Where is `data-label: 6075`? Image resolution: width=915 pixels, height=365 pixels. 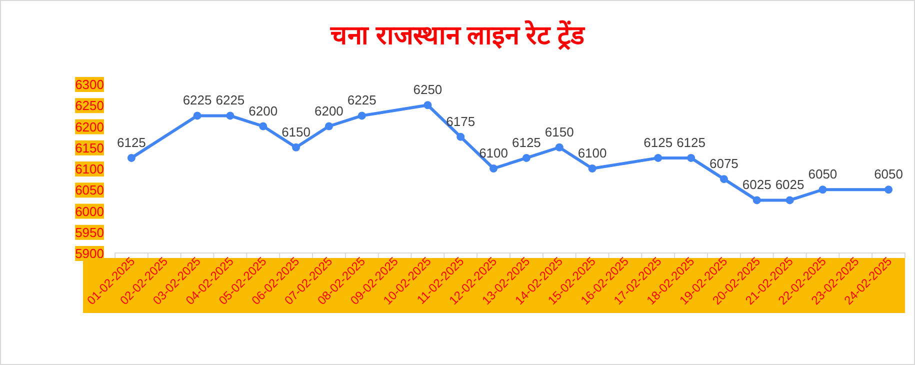 data-label: 6075 is located at coordinates (723, 164).